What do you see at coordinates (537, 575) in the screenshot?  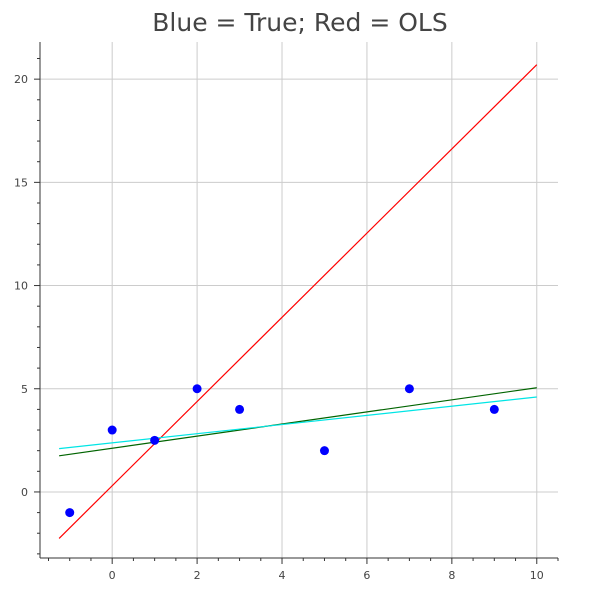 I see `x-tick-label: 10` at bounding box center [537, 575].